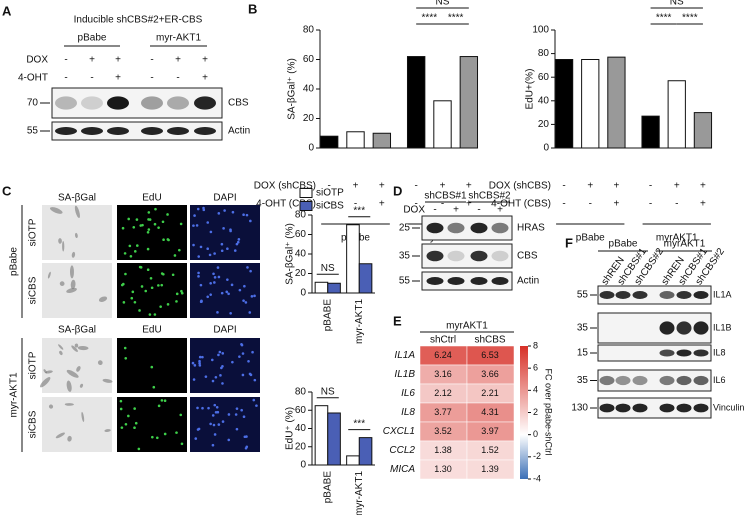 This screenshot has width=750, height=515. Describe the element at coordinates (489, 196) in the screenshot. I see `group-label: shCBS#2` at that location.